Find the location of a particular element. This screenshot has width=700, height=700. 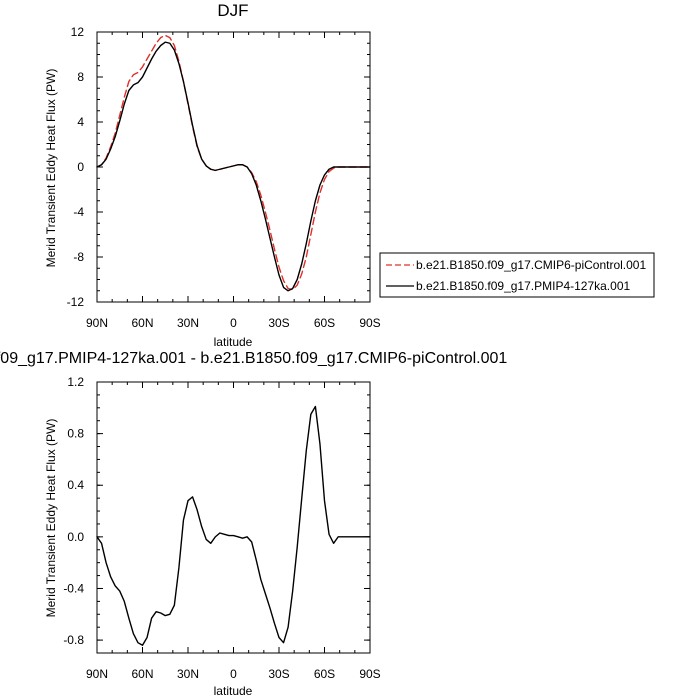

top-y-axis-label: Merid Transient Eddy Heat Flux (PW) is located at coordinates (51, 168).